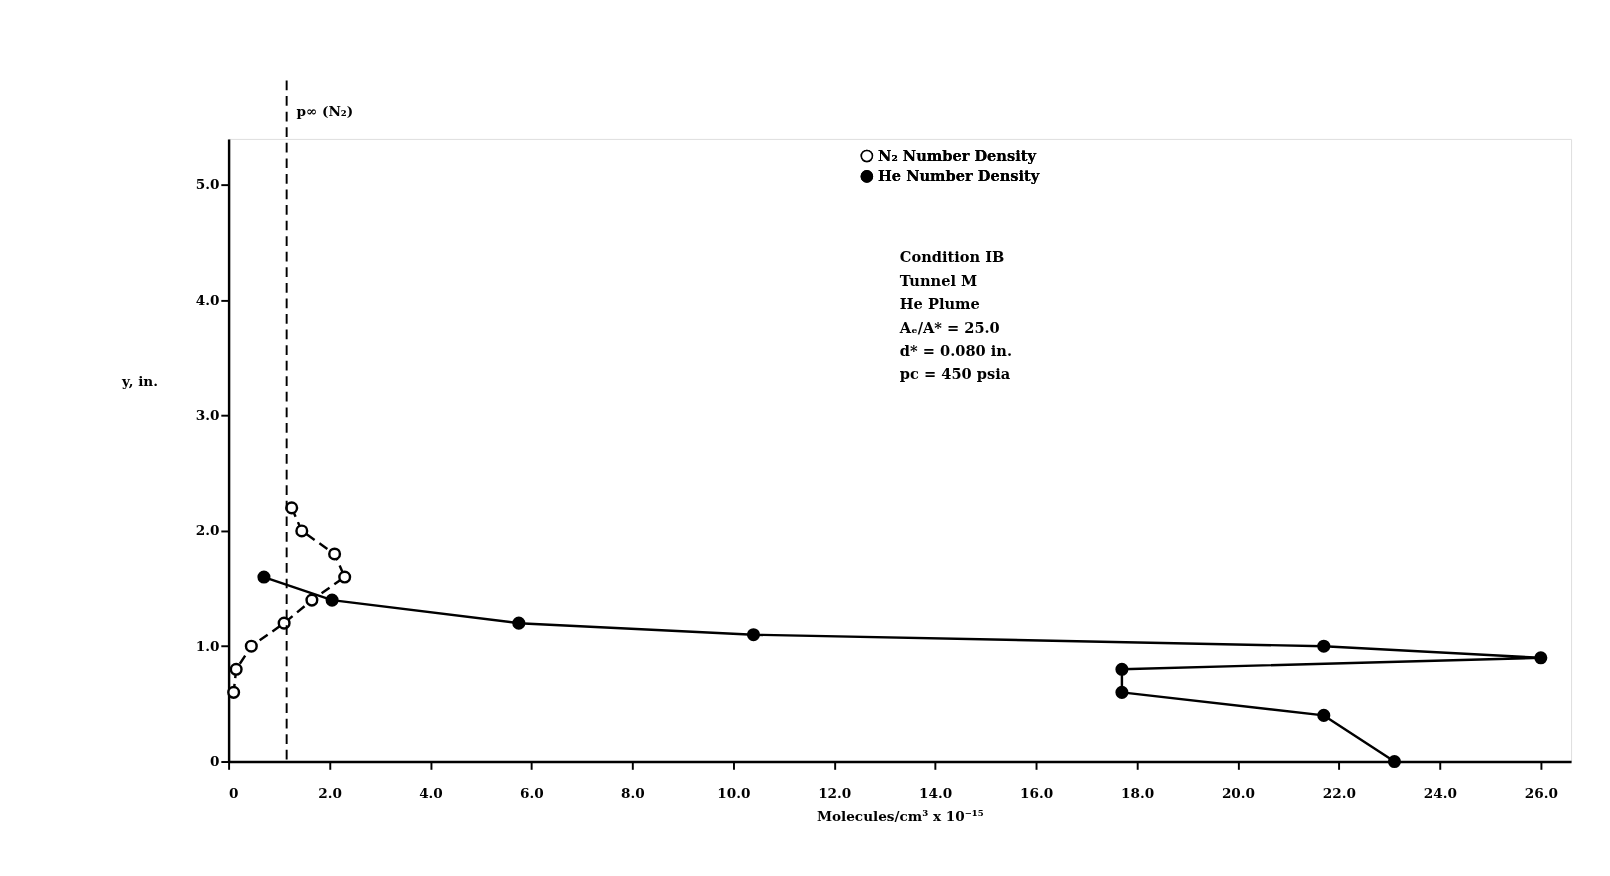 This screenshot has height=876, width=1610. I want to click on x-axis-title: Molecules/cm³ x 10⁻¹⁵, so click(900, 816).